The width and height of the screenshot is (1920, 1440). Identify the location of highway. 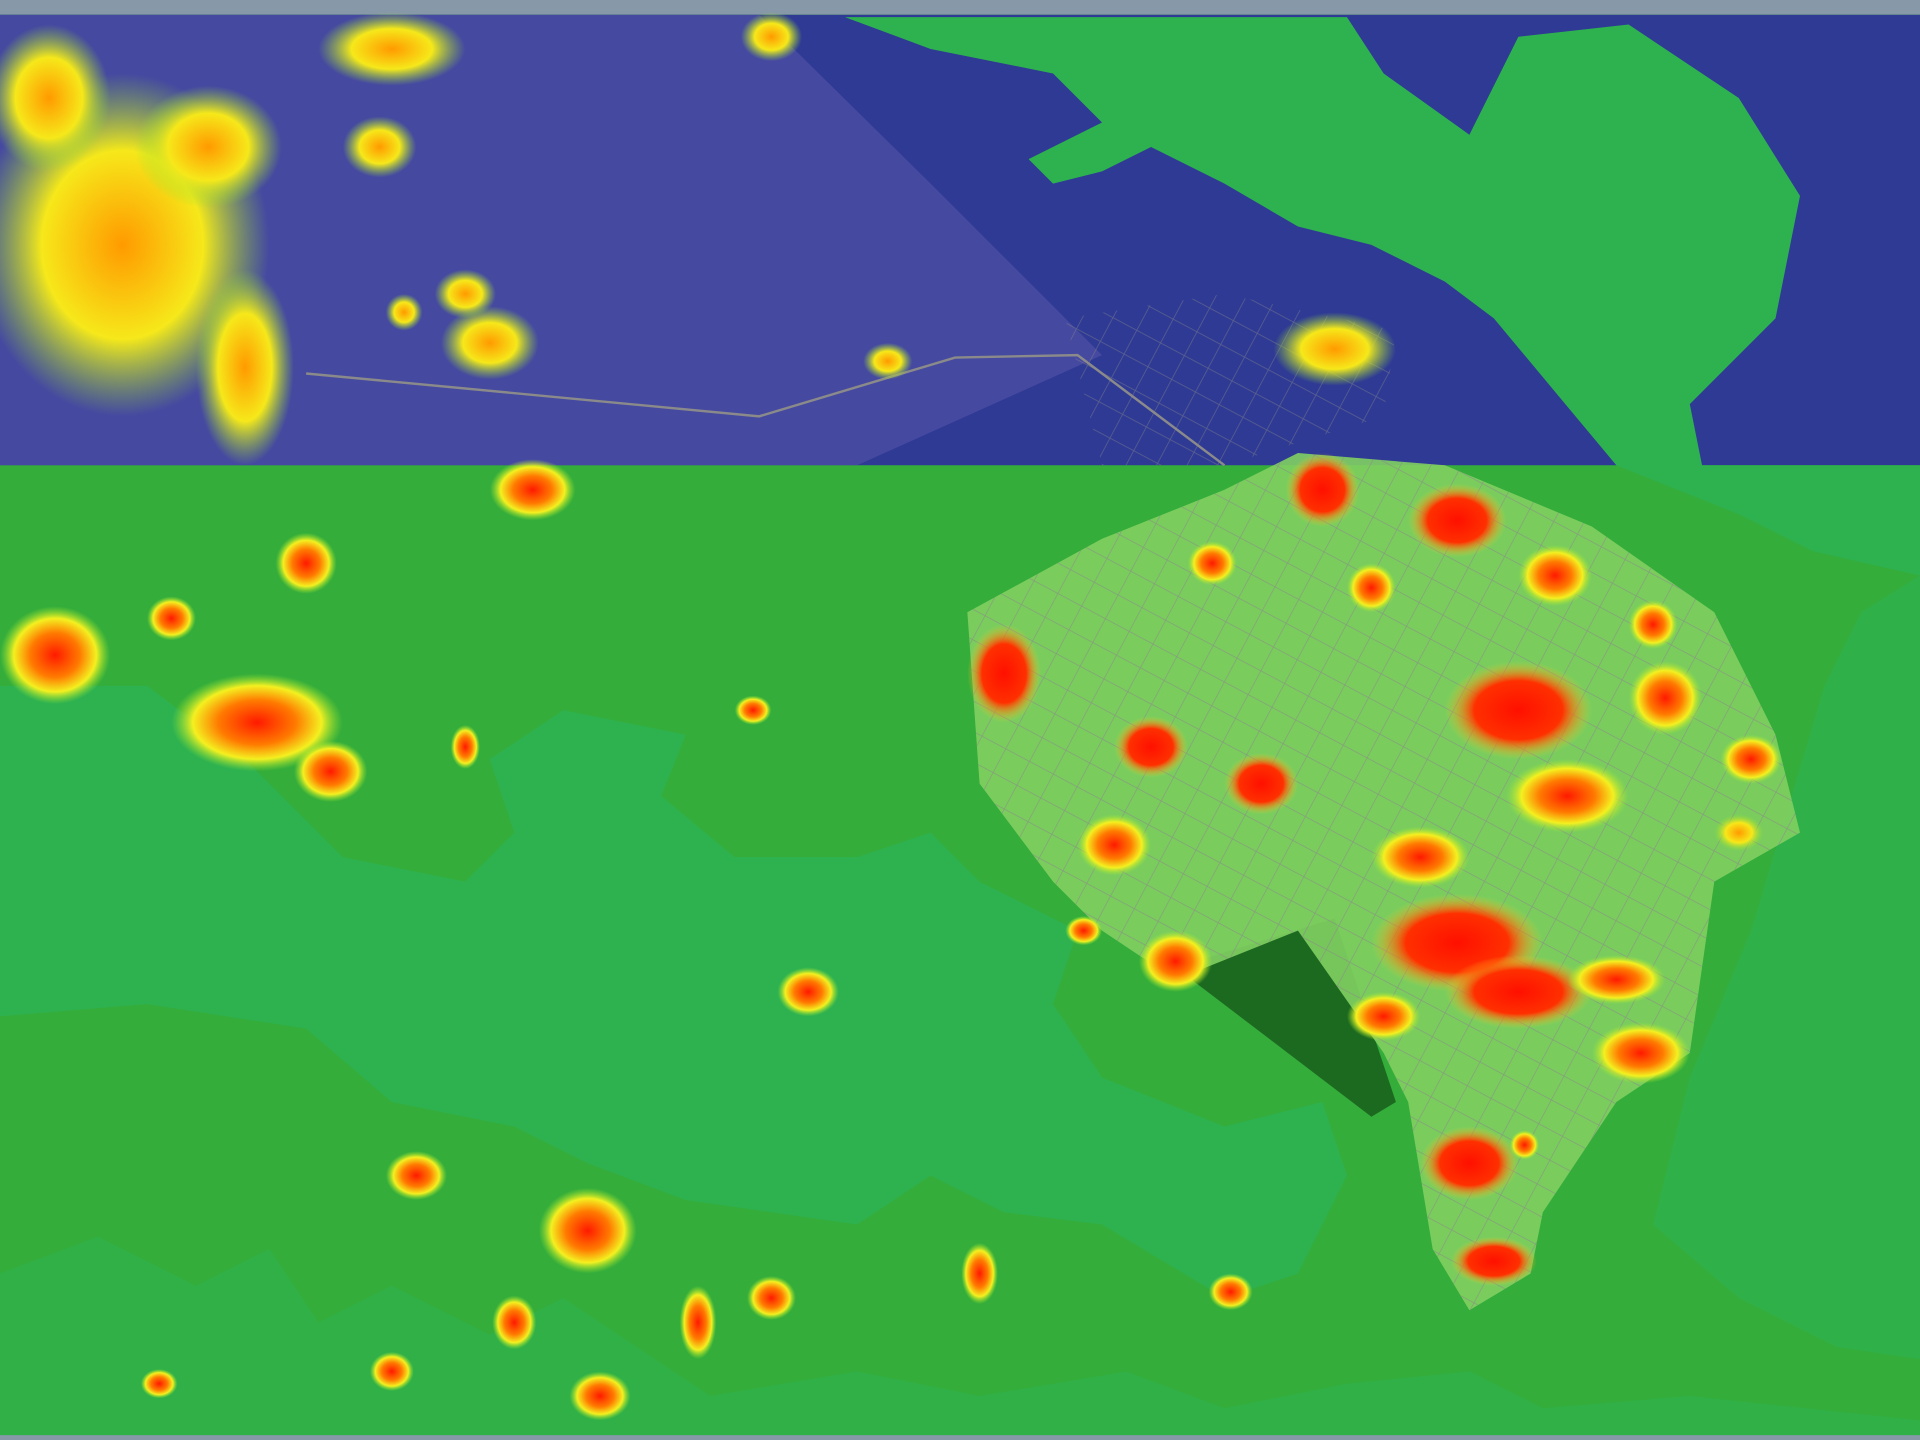
(766, 410).